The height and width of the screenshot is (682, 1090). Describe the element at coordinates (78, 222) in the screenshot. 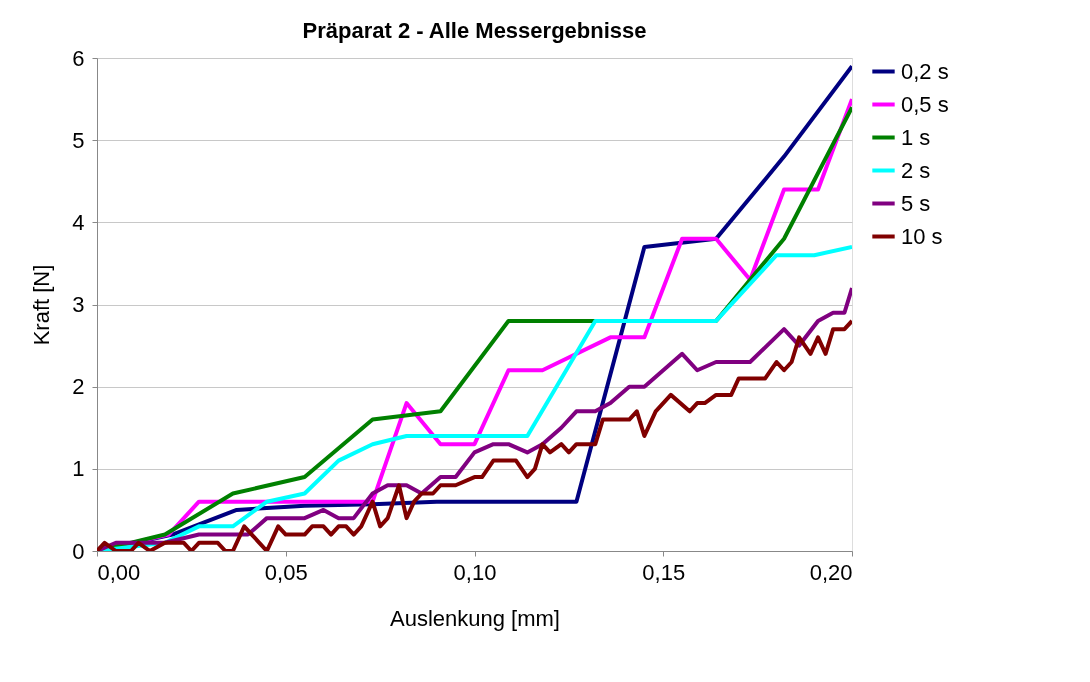

I see `y-tick-label: 4` at that location.